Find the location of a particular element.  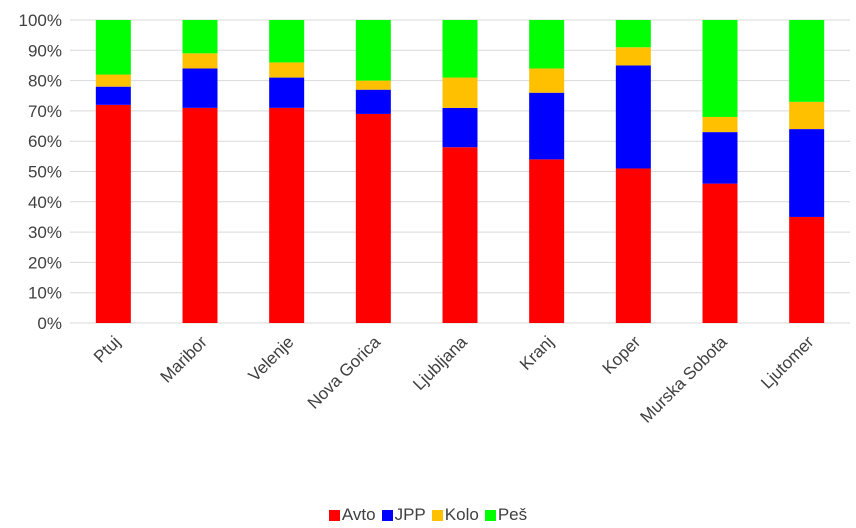

y-tick-label: 70% is located at coordinates (45, 111).